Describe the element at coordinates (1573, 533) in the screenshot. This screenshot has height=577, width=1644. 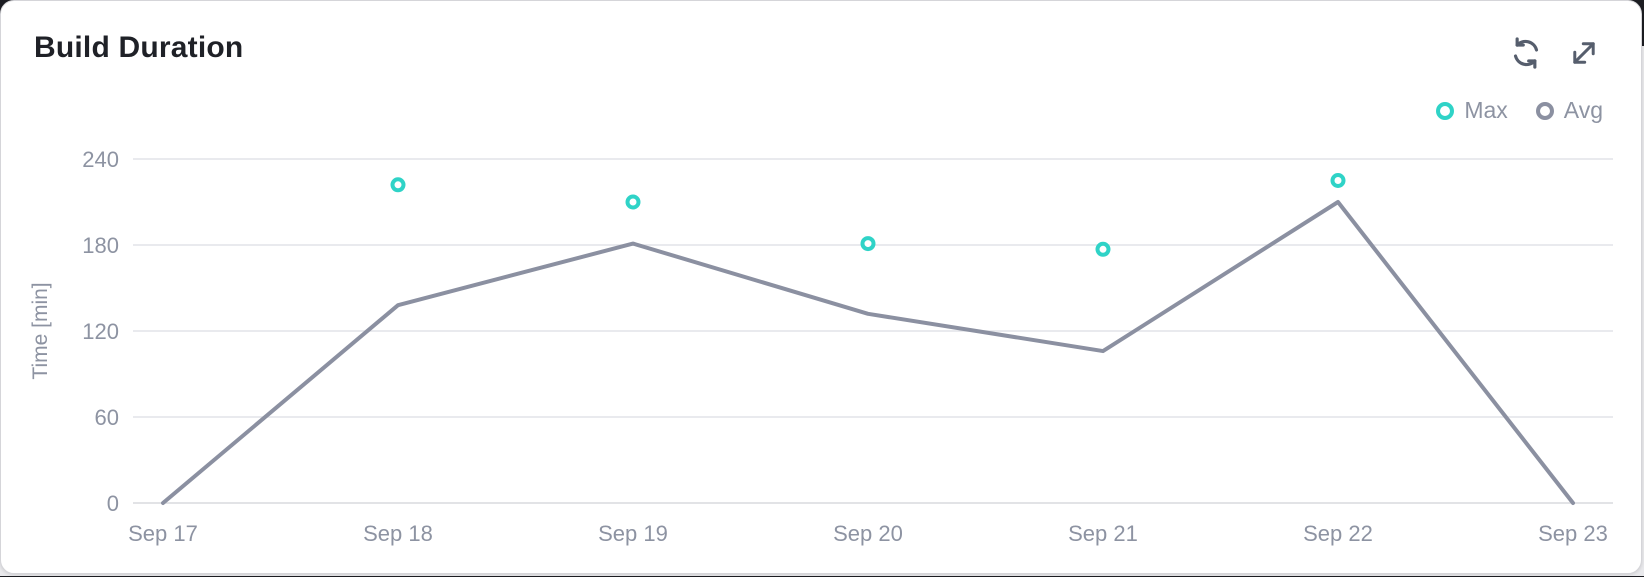
I see `svg-text: Sep 23` at that location.